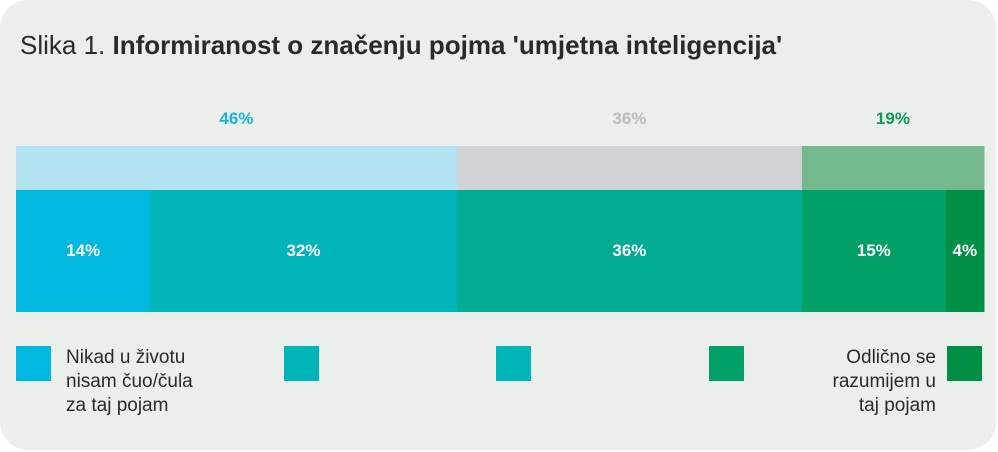 This screenshot has height=452, width=998. I want to click on segment-label-2: 32%, so click(304, 250).